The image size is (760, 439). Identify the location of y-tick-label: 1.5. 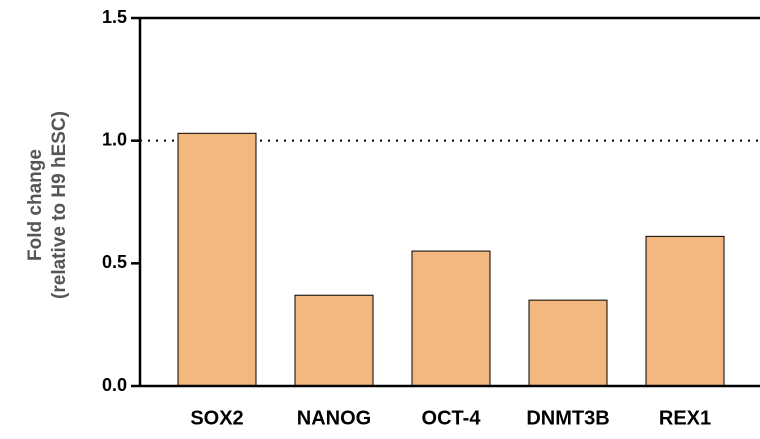
(114, 17).